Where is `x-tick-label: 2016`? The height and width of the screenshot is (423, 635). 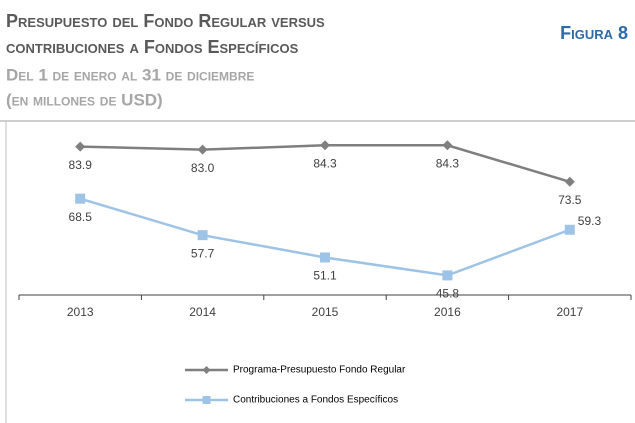
x-tick-label: 2016 is located at coordinates (447, 312).